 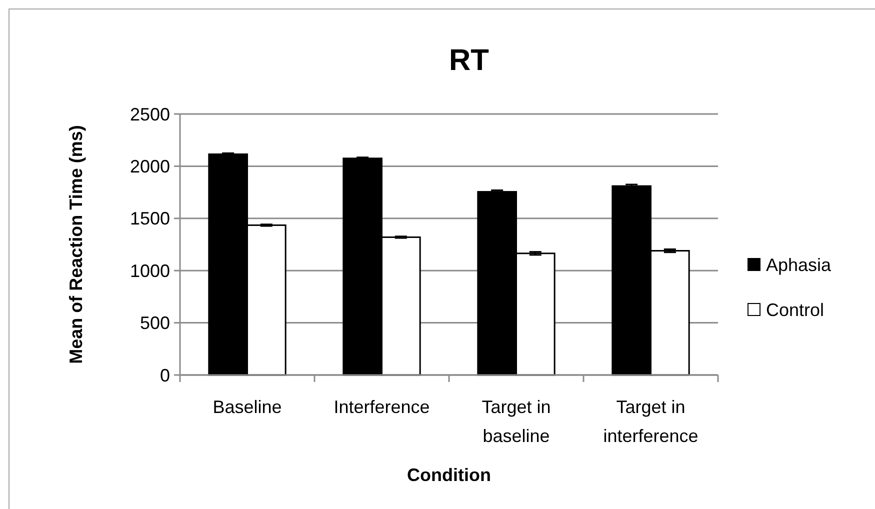 What do you see at coordinates (650, 421) in the screenshot?
I see `x-tick-label: Target in interference` at bounding box center [650, 421].